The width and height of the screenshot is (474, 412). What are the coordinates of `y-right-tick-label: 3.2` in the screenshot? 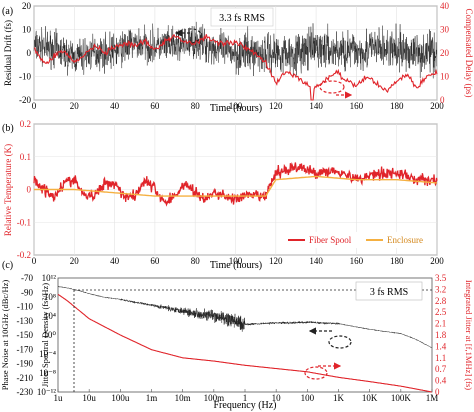 It's located at (440, 289).